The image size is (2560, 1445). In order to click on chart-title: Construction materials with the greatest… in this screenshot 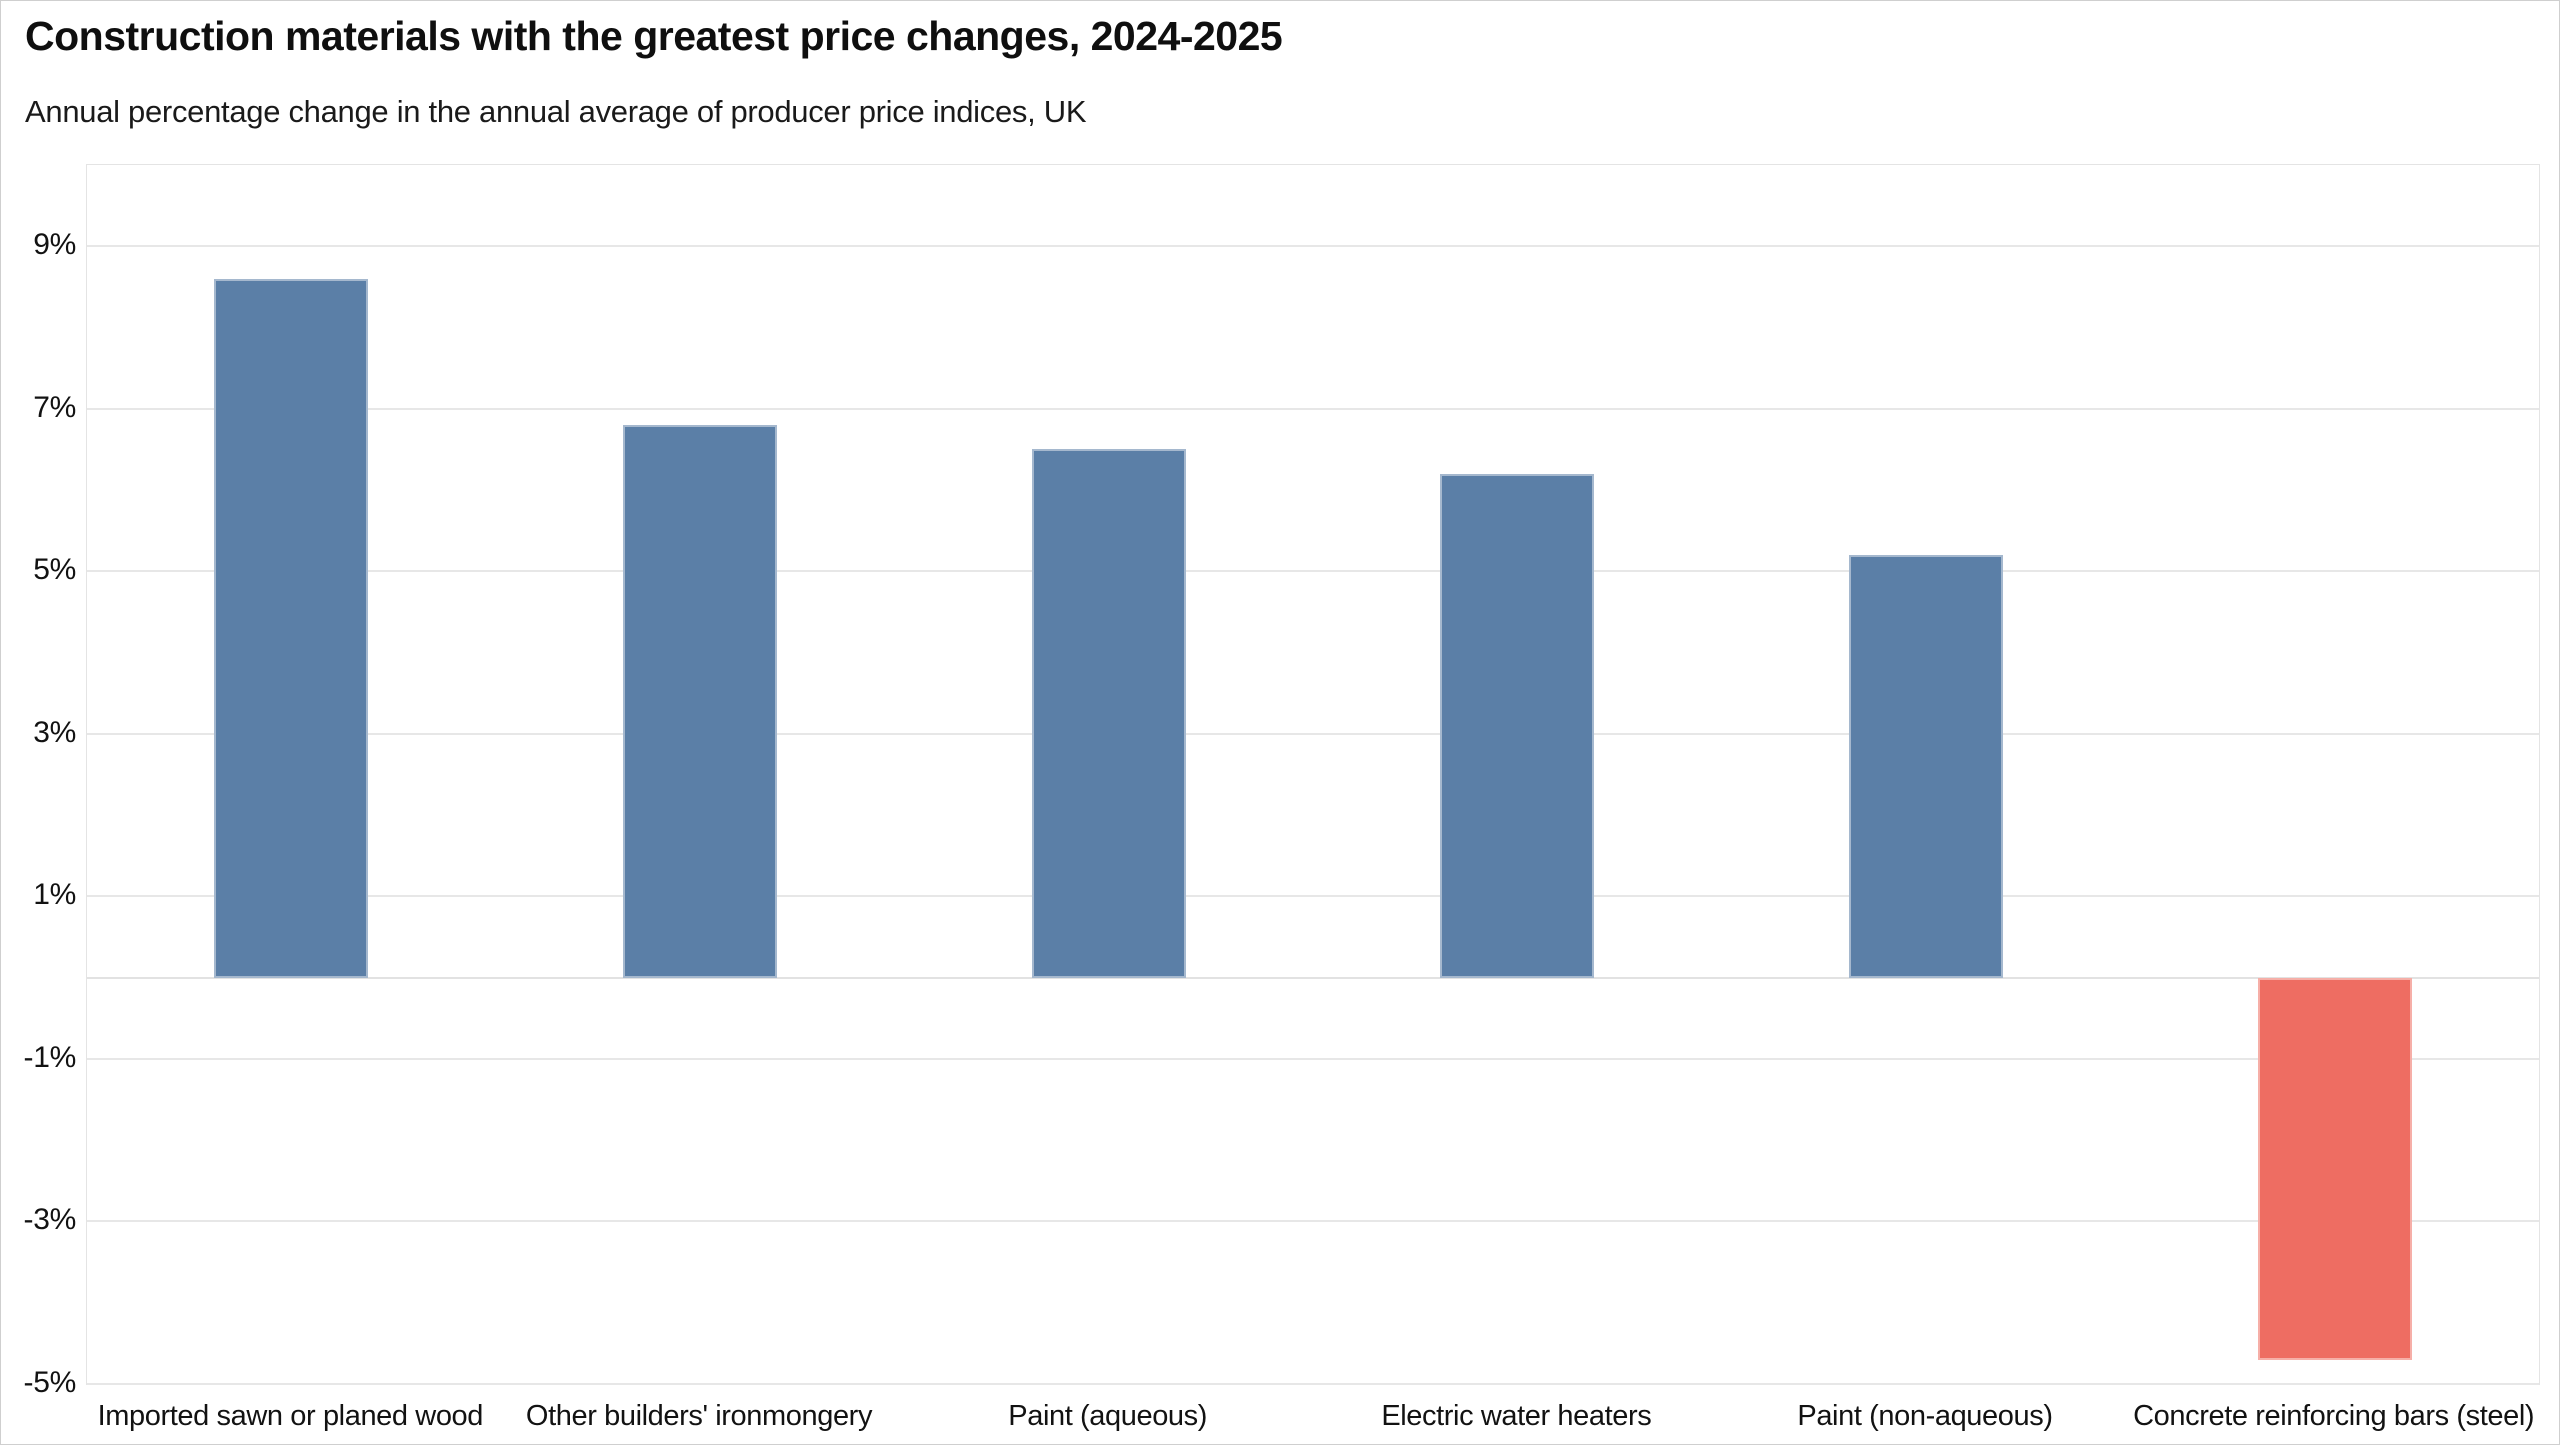, I will do `click(654, 36)`.